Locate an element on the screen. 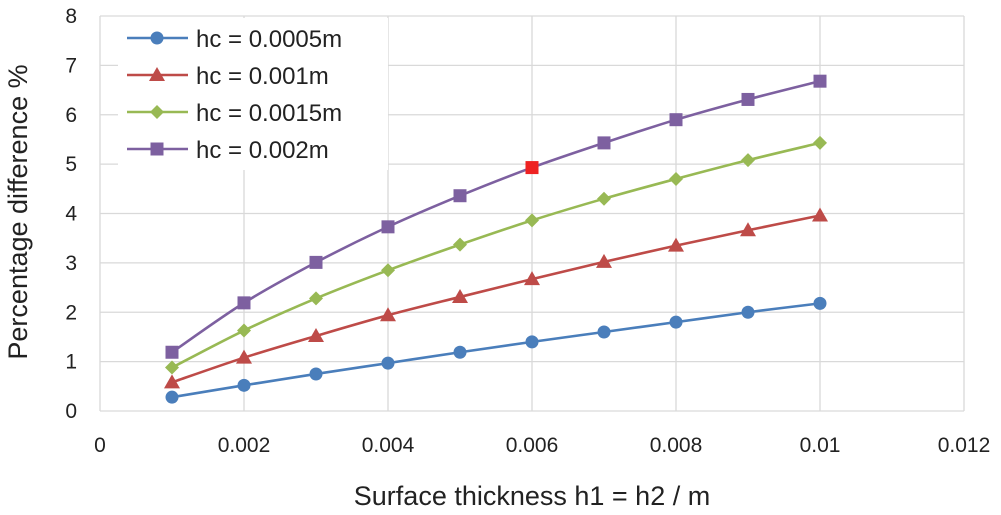 The height and width of the screenshot is (515, 1001). legend-entry-label: hc = 0.0015m is located at coordinates (269, 113).